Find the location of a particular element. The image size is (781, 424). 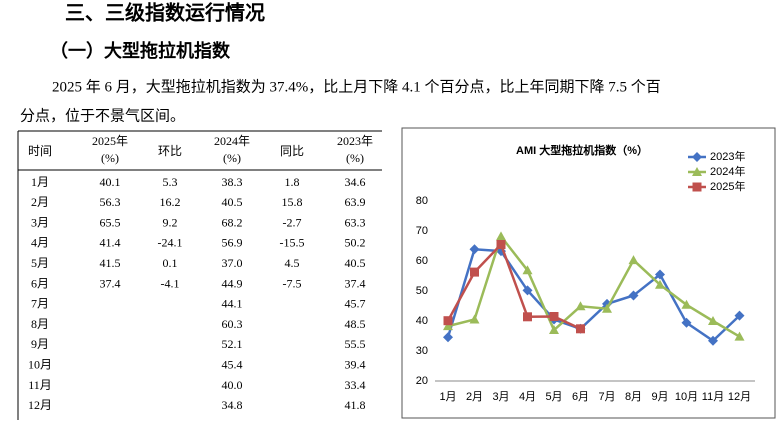

table-cell: 41.5 is located at coordinates (110, 263).